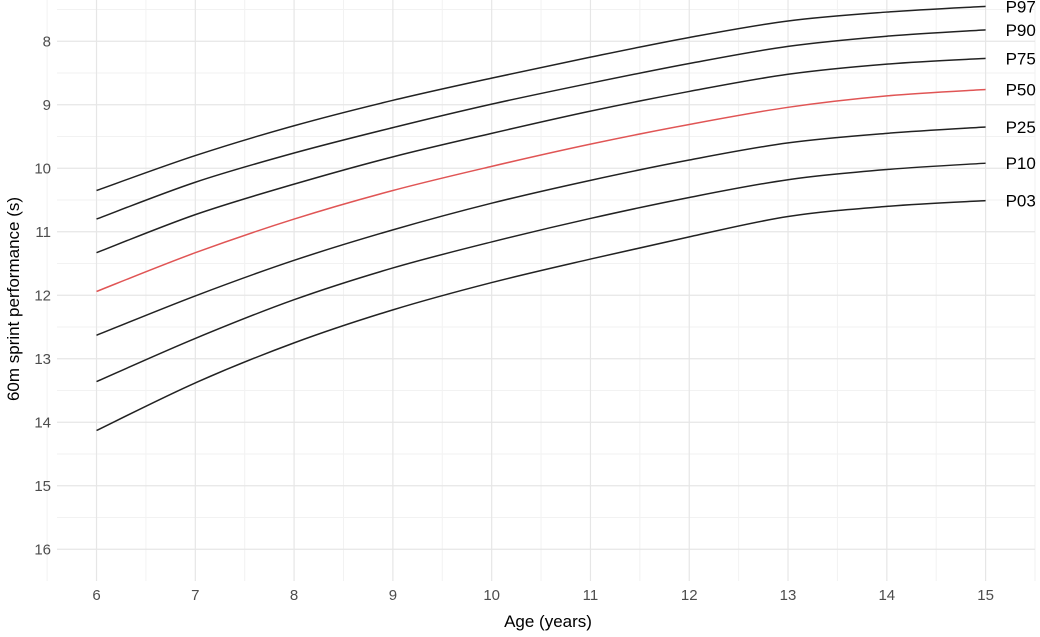 Image resolution: width=1040 pixels, height=637 pixels. Describe the element at coordinates (294, 595) in the screenshot. I see `x-tick-label: 8` at that location.